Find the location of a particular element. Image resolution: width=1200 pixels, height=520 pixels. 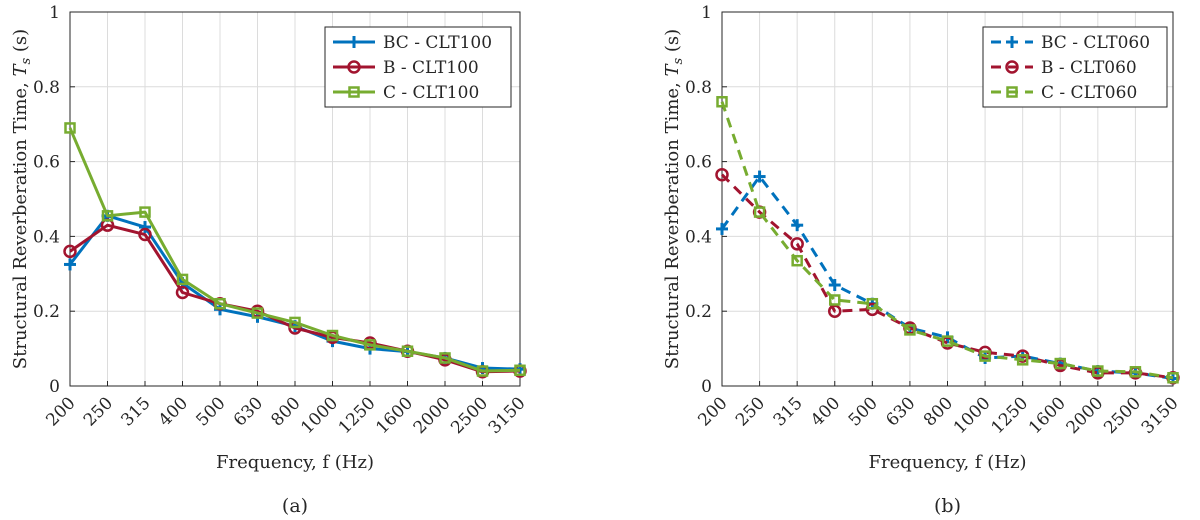

legend-label: BC - CLT060 is located at coordinates (1095, 43).